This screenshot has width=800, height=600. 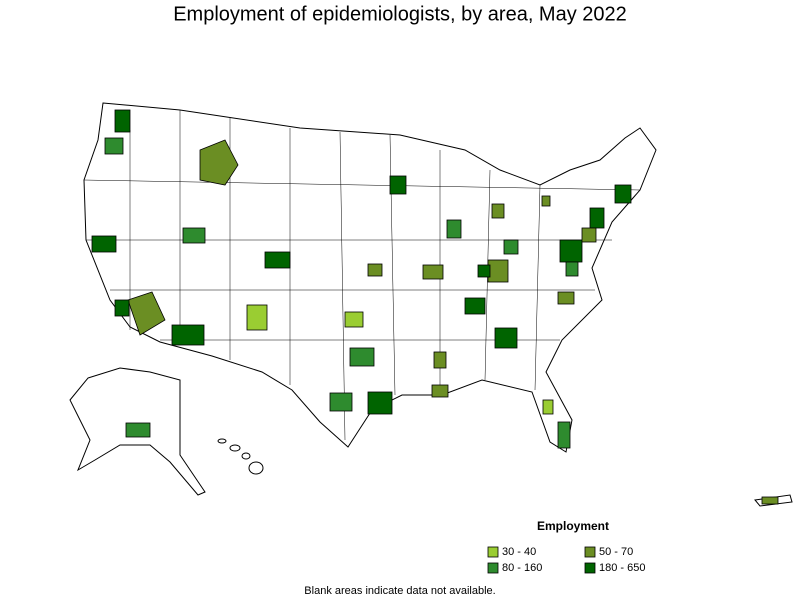 I want to click on footnote: Blank areas indicate data not available., so click(x=399, y=591).